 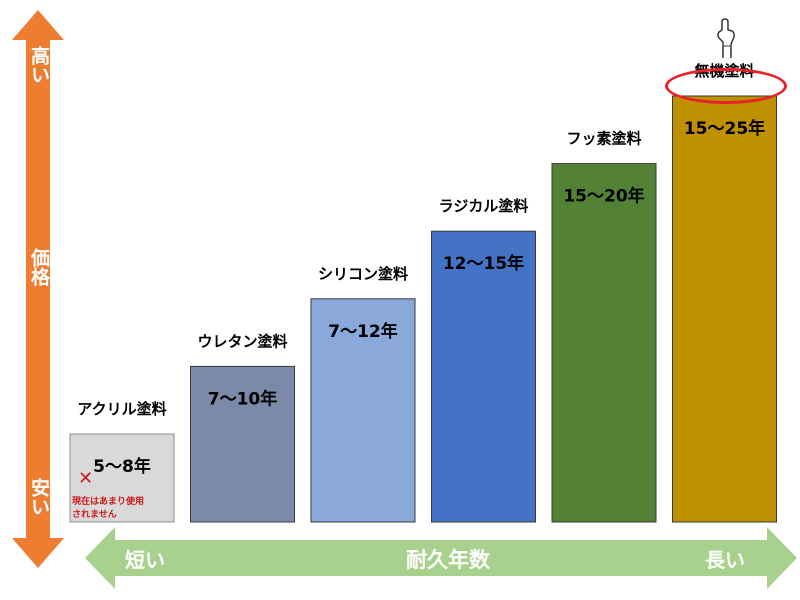 I want to click on price-axis-label: 価格, so click(x=39, y=267).